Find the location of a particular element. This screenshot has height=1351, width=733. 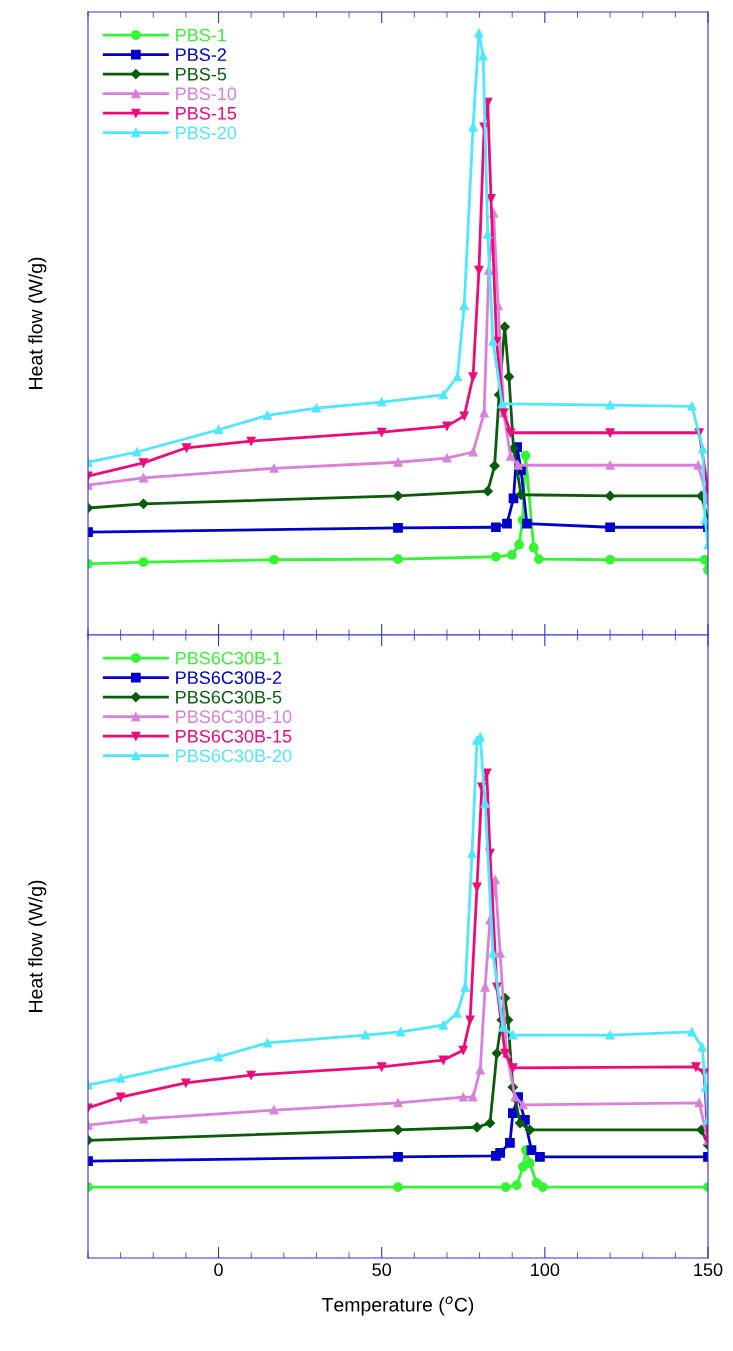

legend-label: PBS-10 is located at coordinates (206, 94).